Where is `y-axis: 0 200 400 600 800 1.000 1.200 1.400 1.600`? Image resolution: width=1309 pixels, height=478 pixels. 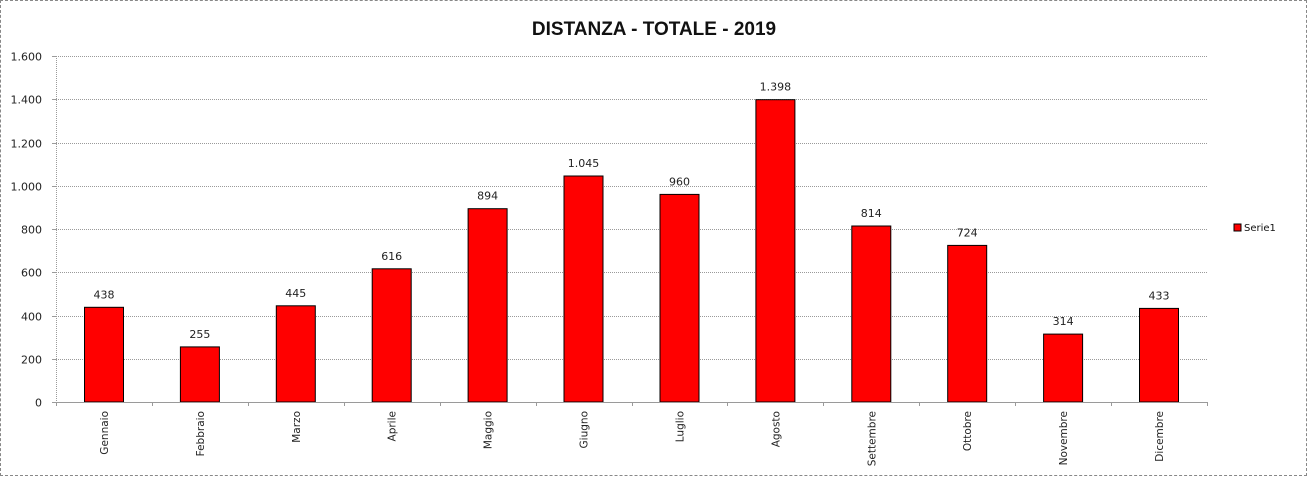 y-axis: 0 200 400 600 800 1.000 1.200 1.400 1.600 is located at coordinates (34, 230).